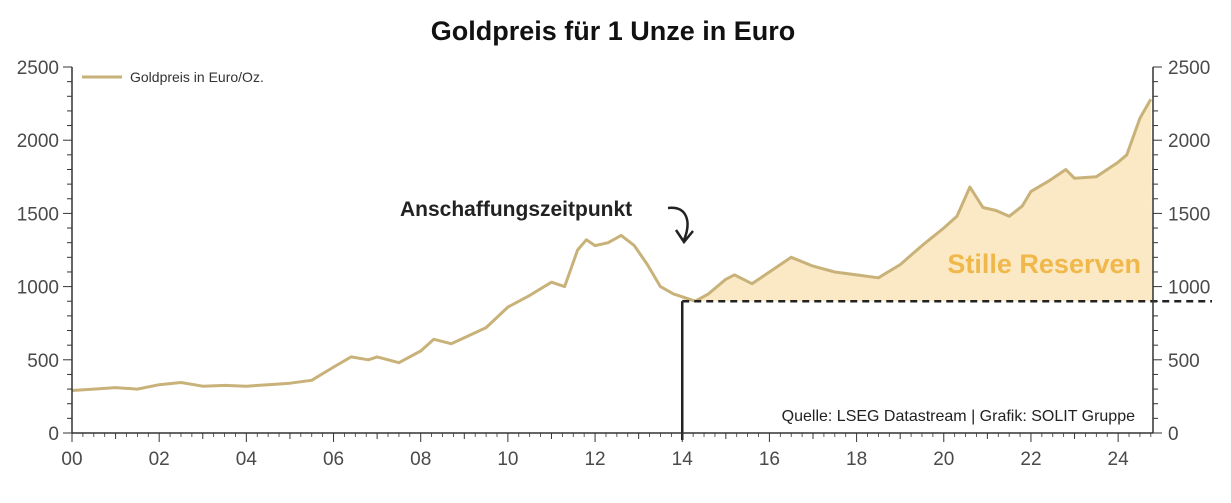 The height and width of the screenshot is (503, 1231). Describe the element at coordinates (1044, 264) in the screenshot. I see `stille-reserven-label: Stille Reserven` at that location.